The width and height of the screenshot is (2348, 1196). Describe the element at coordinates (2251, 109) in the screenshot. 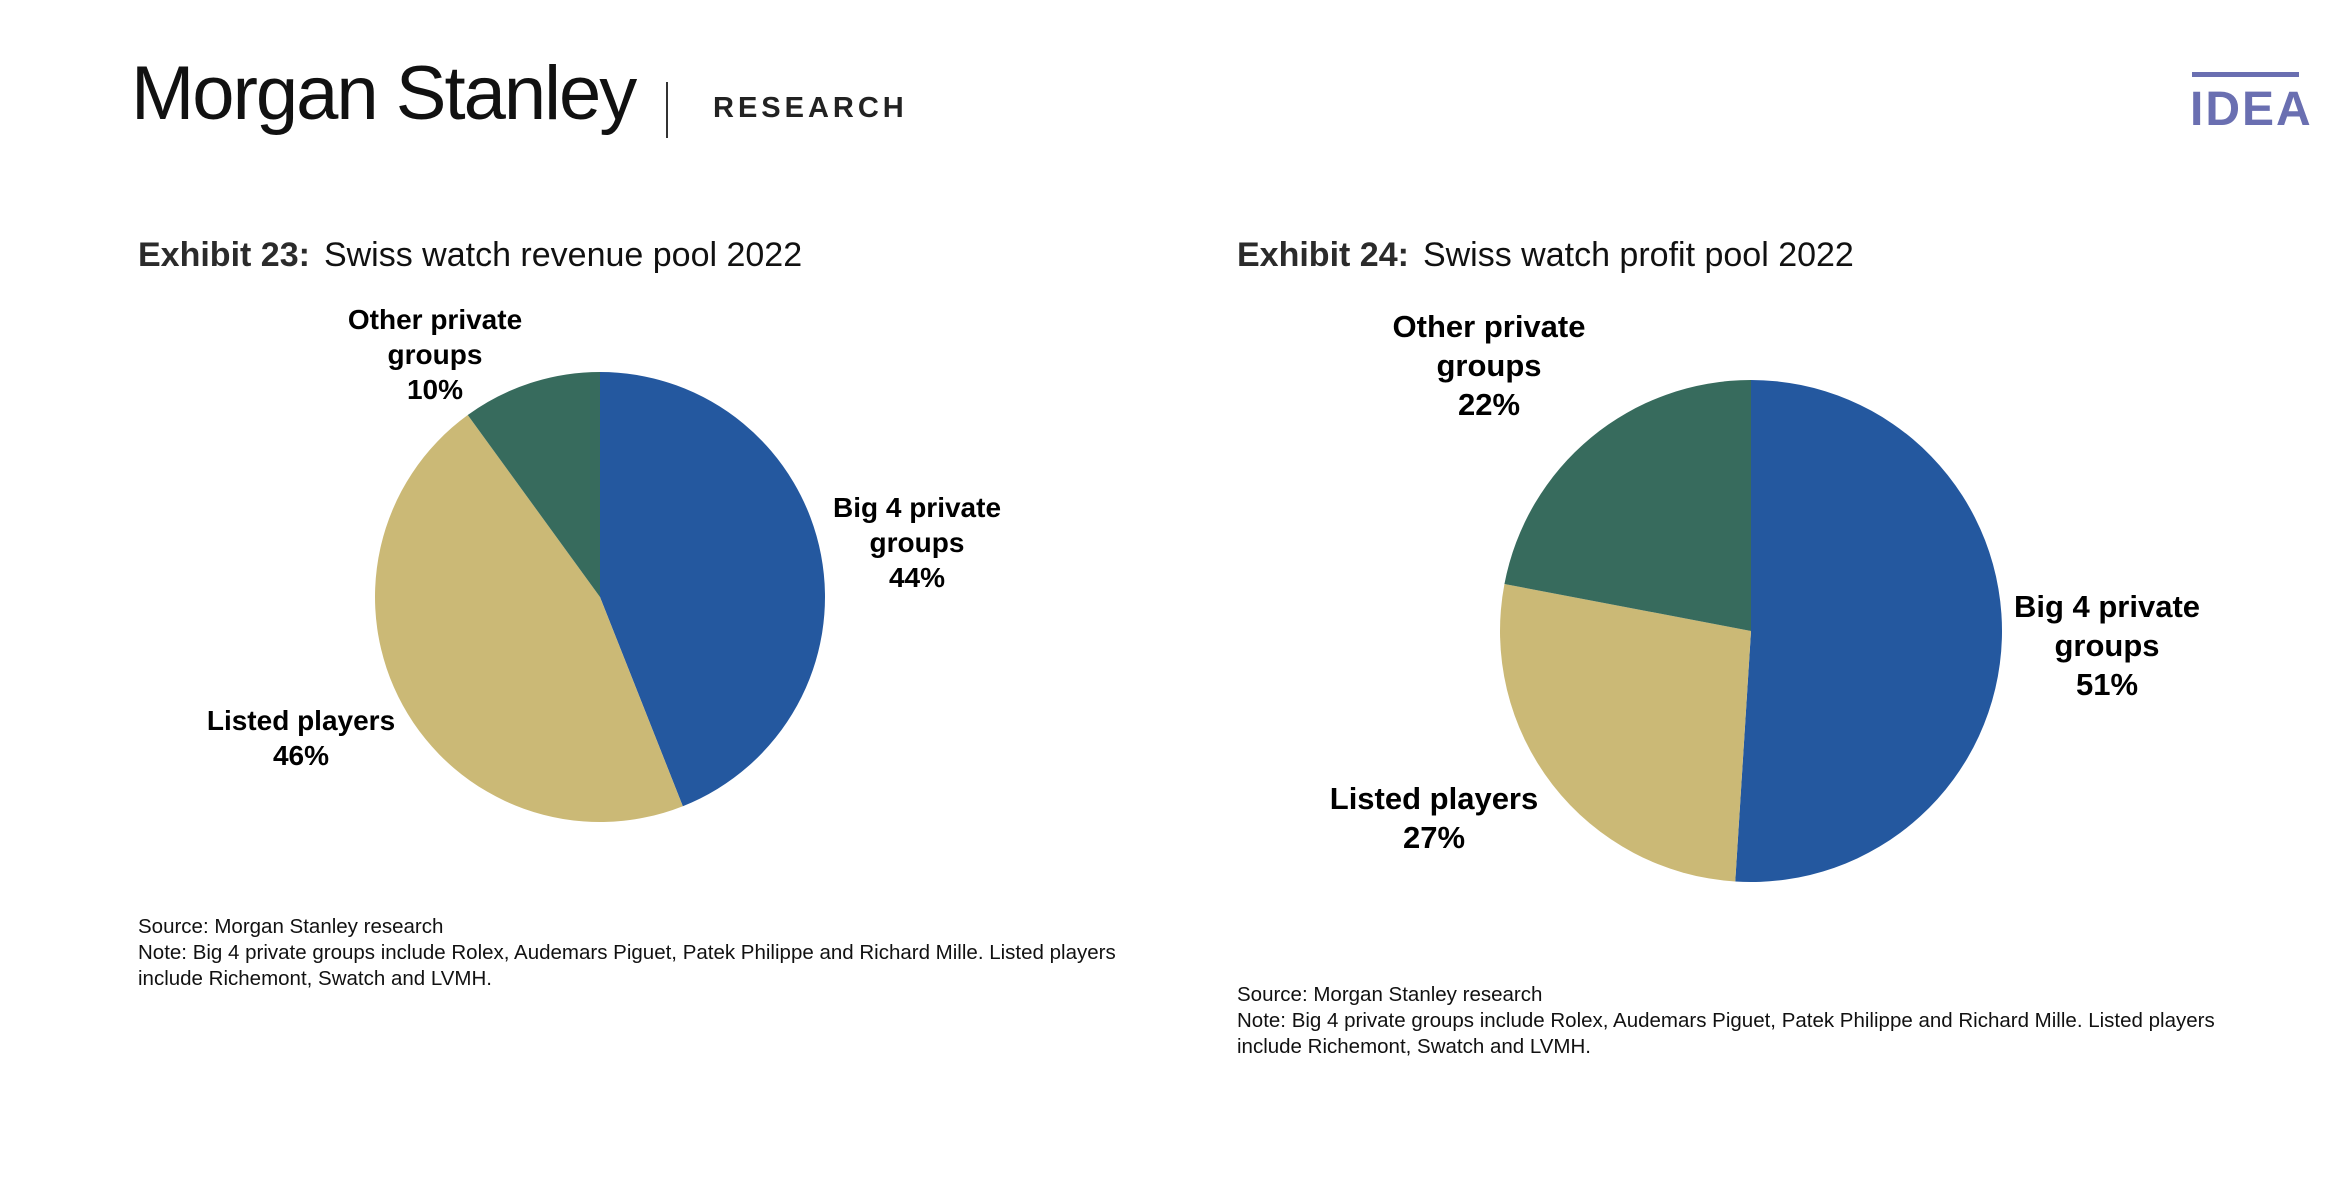

I see `idea-badge: IDEA` at that location.